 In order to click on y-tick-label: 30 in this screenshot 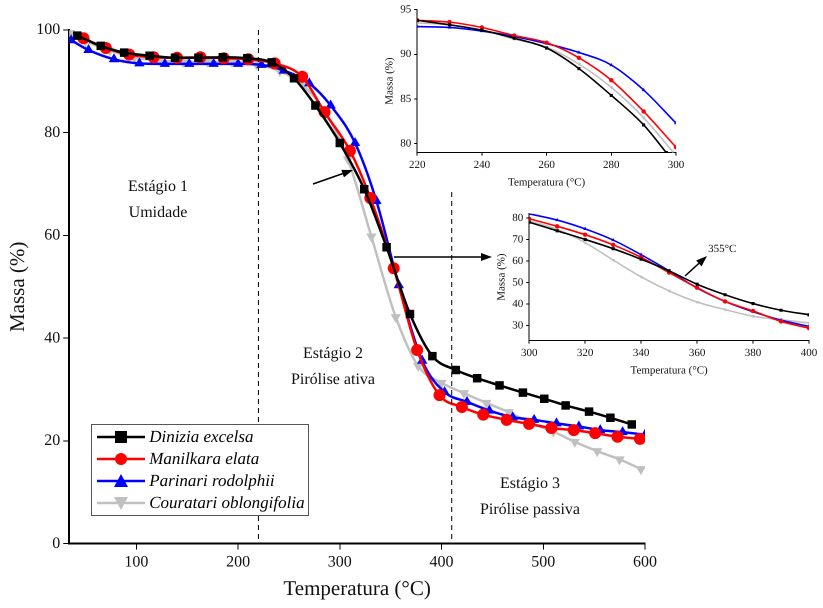, I will do `click(518, 325)`.